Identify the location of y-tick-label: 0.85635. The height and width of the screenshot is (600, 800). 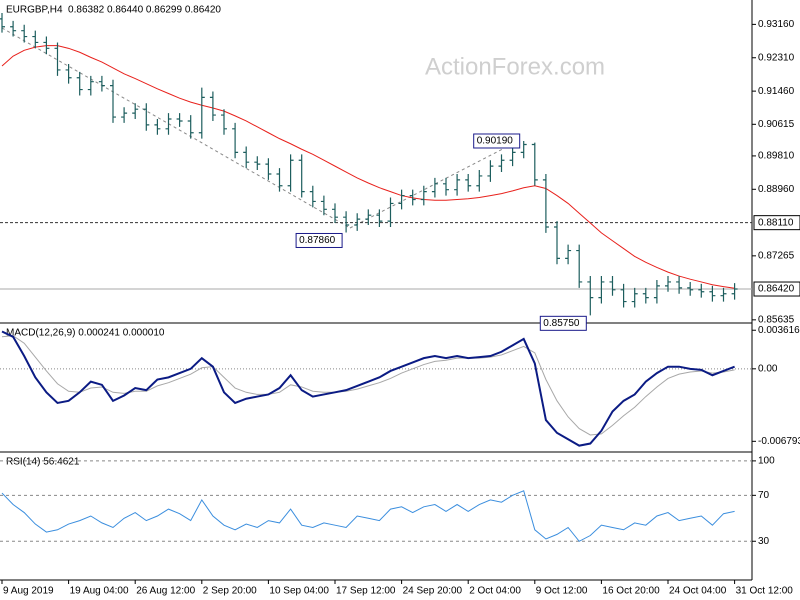
(776, 319).